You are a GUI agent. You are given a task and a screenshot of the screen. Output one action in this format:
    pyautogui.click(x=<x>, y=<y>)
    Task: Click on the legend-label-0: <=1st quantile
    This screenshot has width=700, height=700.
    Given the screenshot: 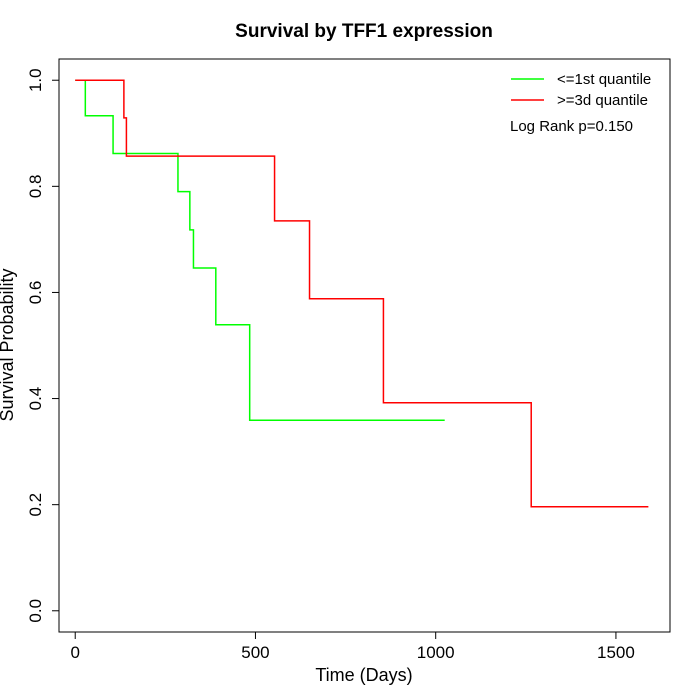 What is the action you would take?
    pyautogui.click(x=604, y=79)
    